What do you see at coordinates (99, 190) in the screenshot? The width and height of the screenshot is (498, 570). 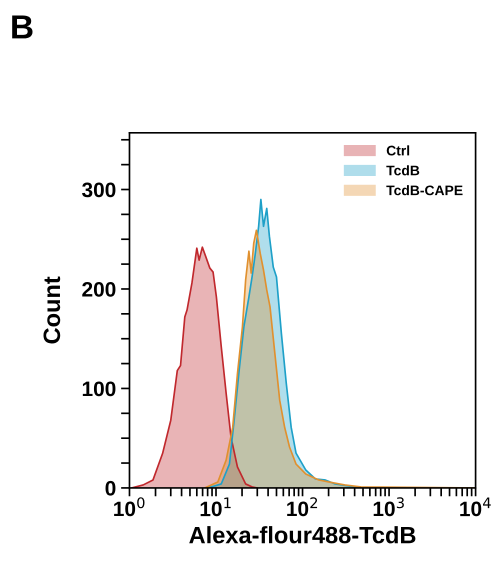 I see `y-tick-label: 300` at bounding box center [99, 190].